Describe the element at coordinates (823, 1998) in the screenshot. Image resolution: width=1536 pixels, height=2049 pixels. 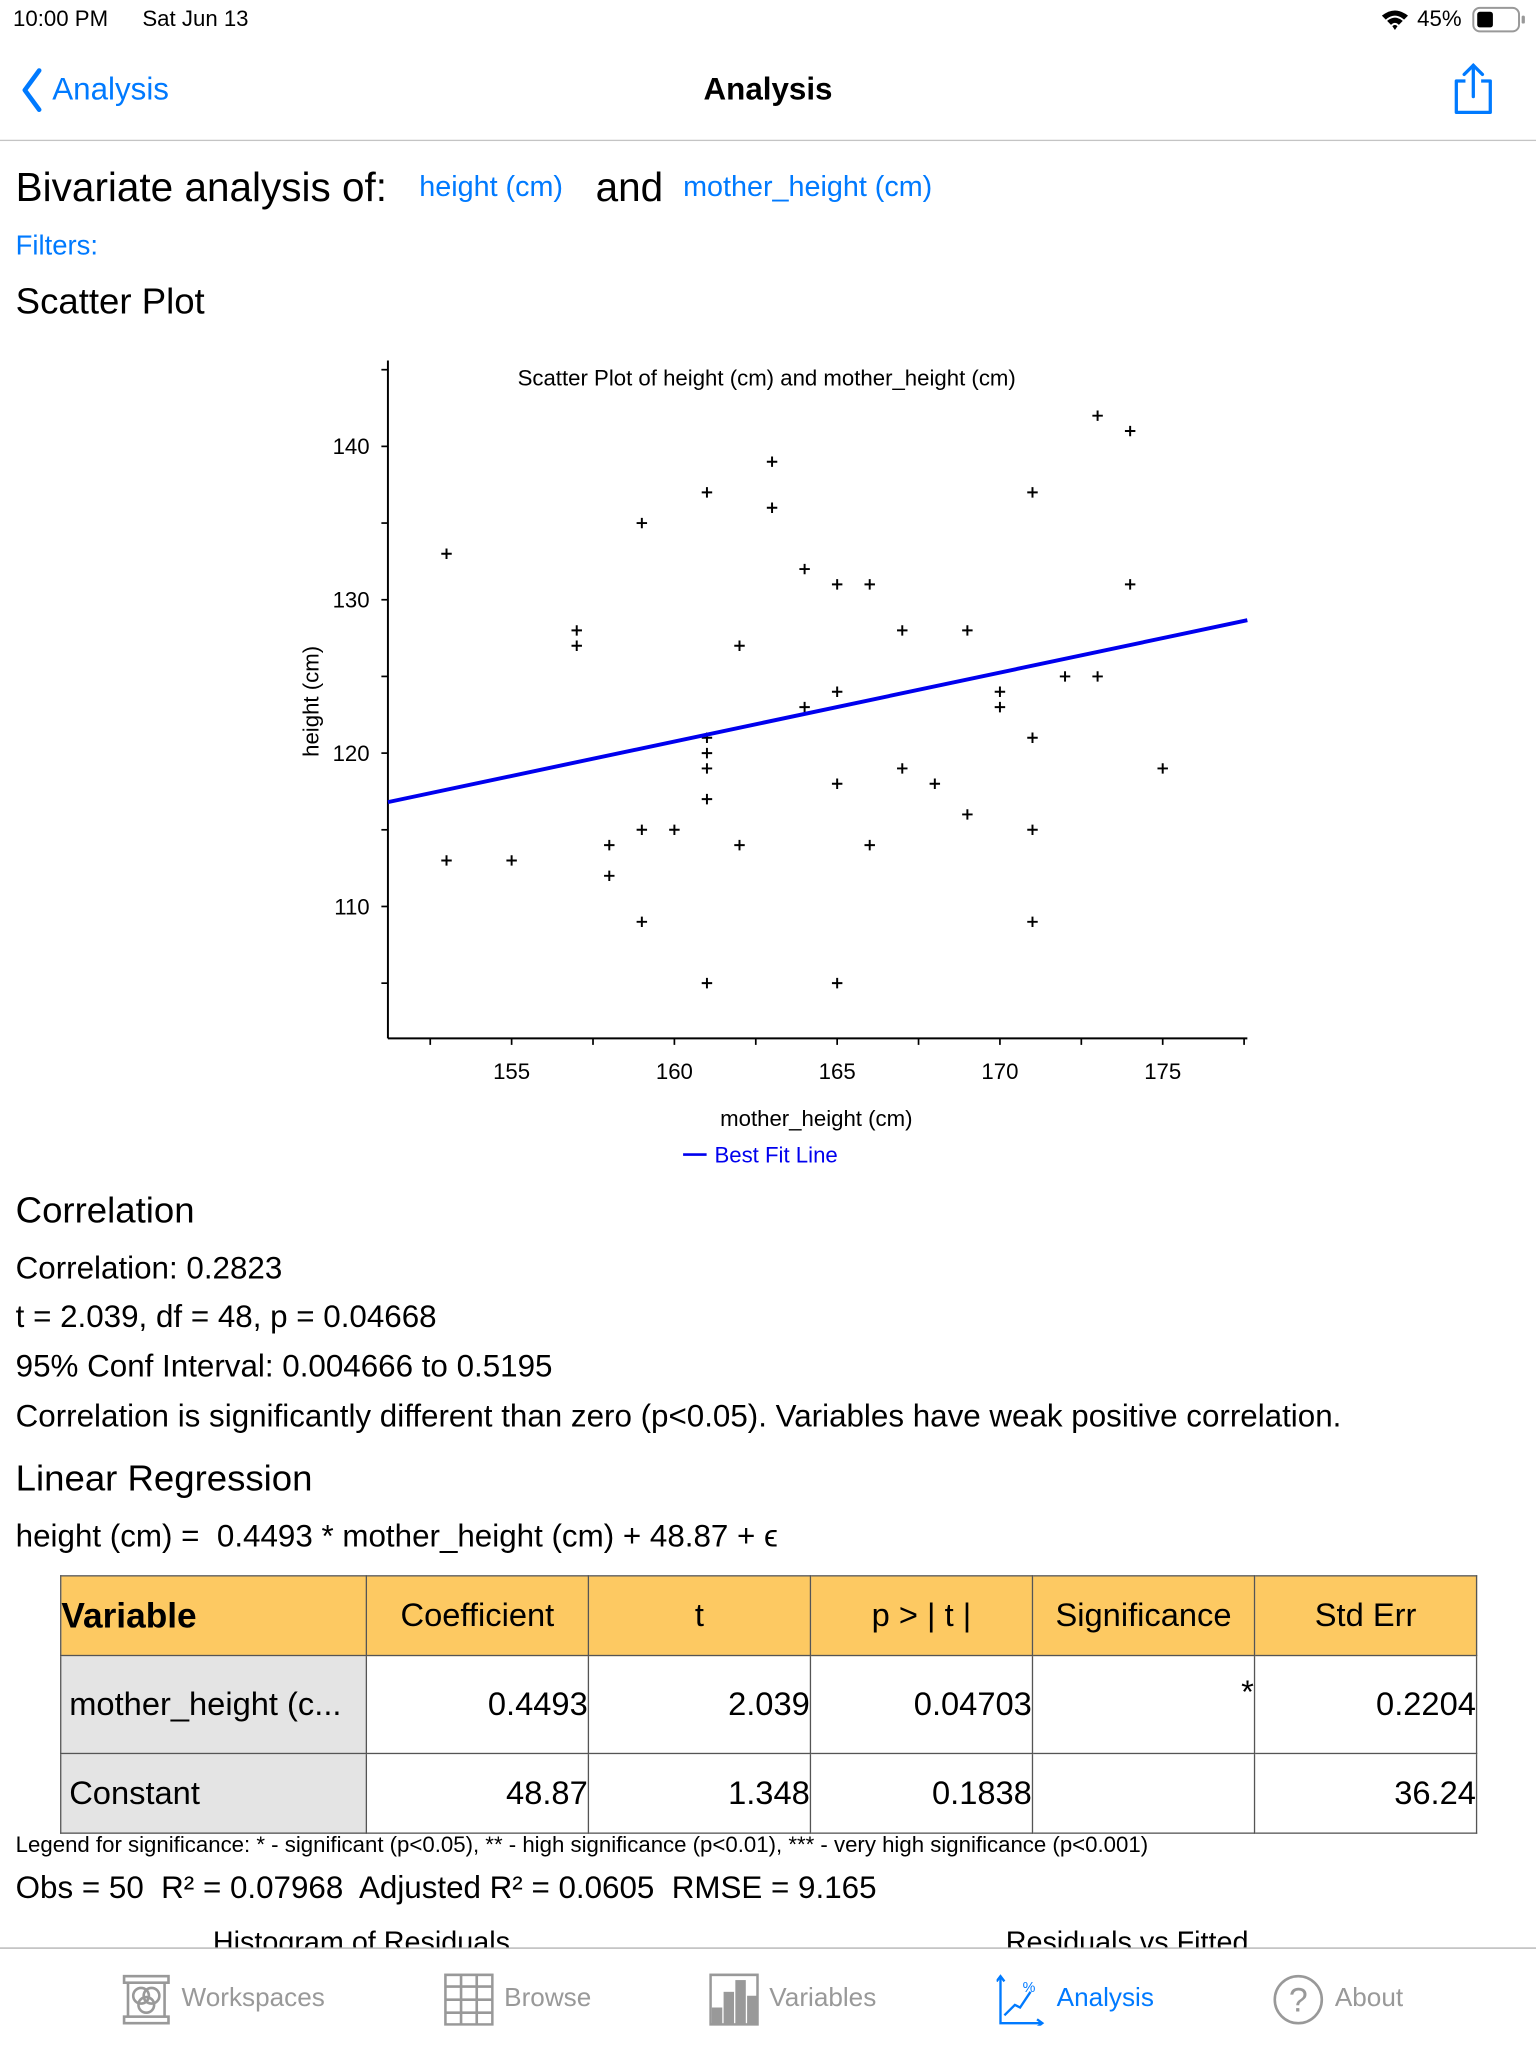
I see `tab-label: Variables` at that location.